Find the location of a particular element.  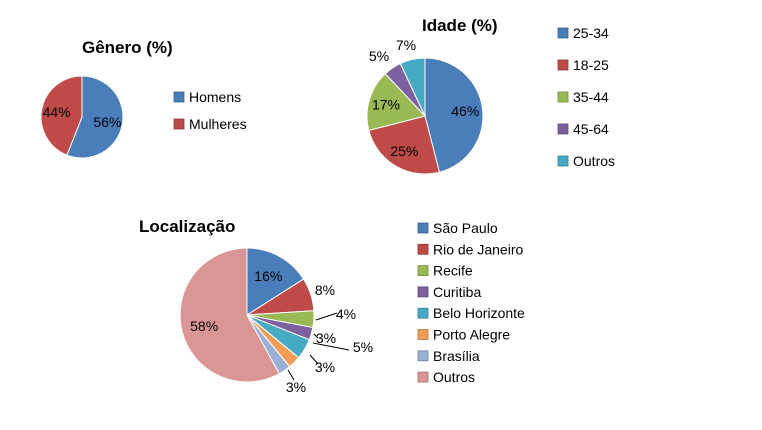

location-slice-label-7: 58% is located at coordinates (204, 326).